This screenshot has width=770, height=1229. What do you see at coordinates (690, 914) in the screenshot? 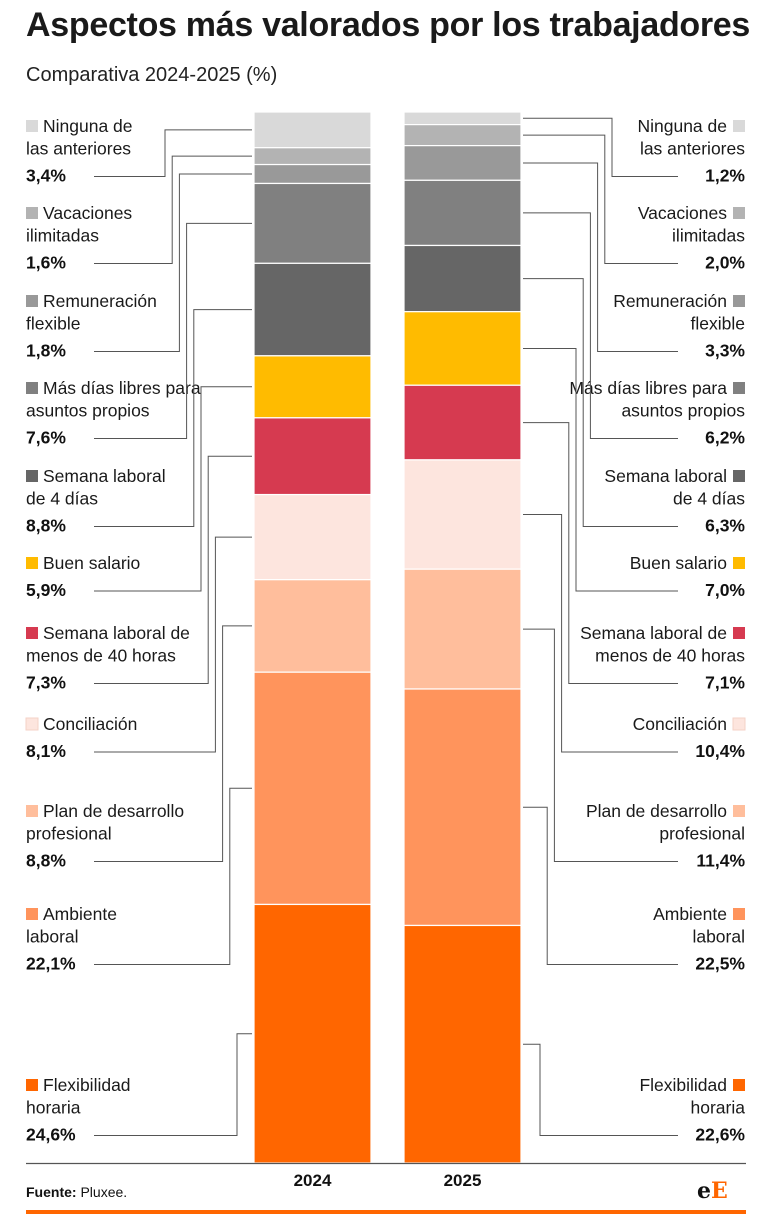
I see `series-label-2025-ambiente-laboral: Ambiente` at bounding box center [690, 914].